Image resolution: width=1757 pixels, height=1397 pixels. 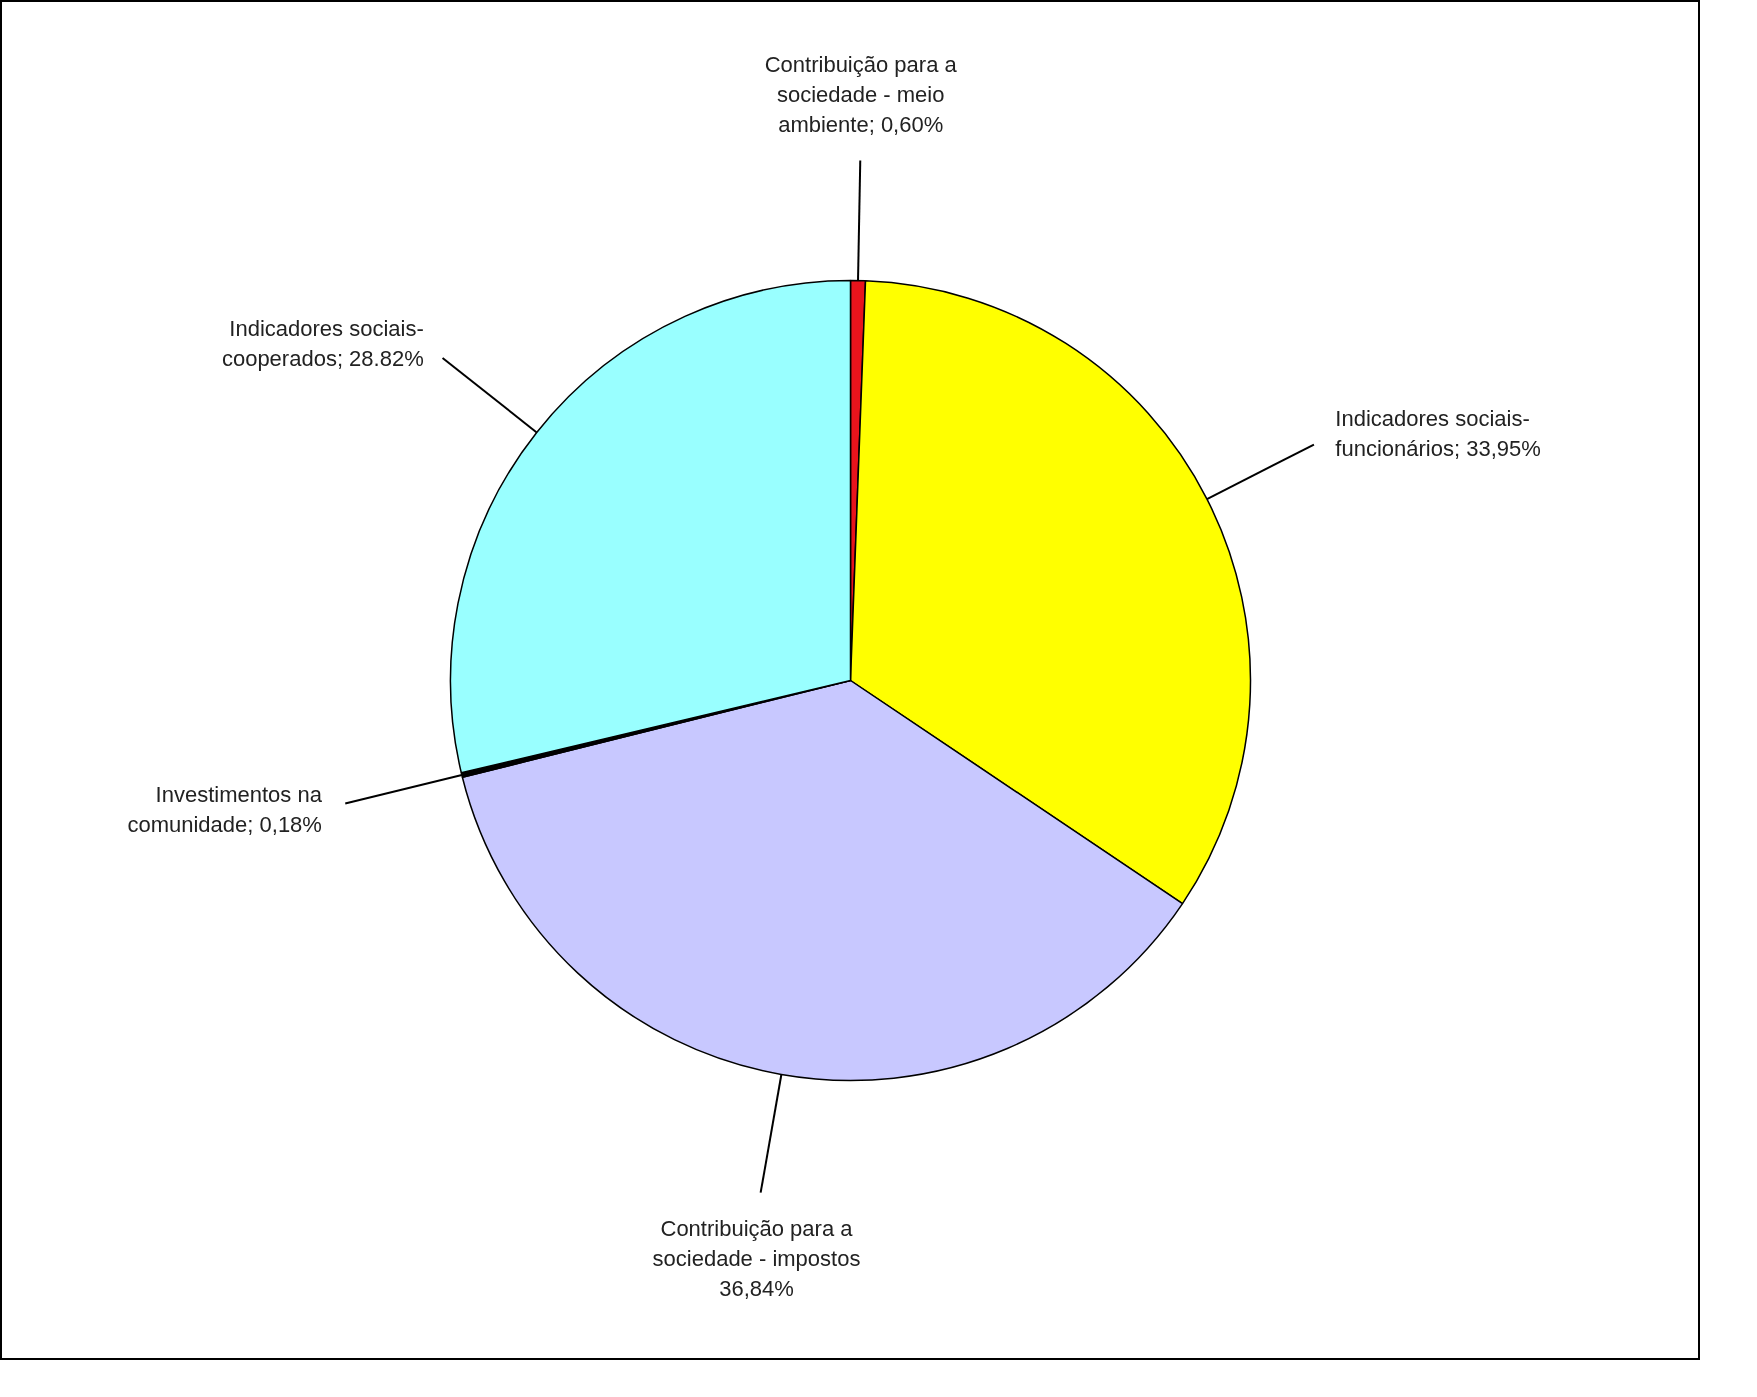 I want to click on slice-label: Contribuição para a sociedade - impostos, so click(x=756, y=1244).